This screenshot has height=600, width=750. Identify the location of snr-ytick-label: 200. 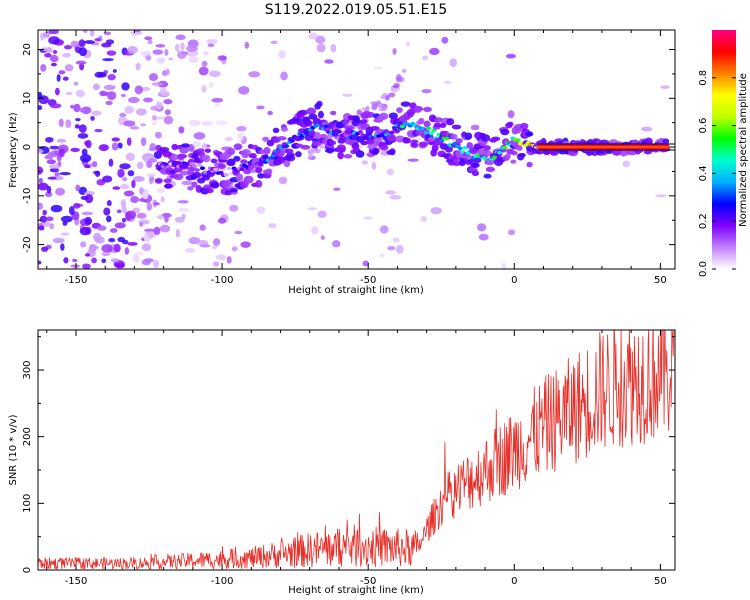
(27, 436).